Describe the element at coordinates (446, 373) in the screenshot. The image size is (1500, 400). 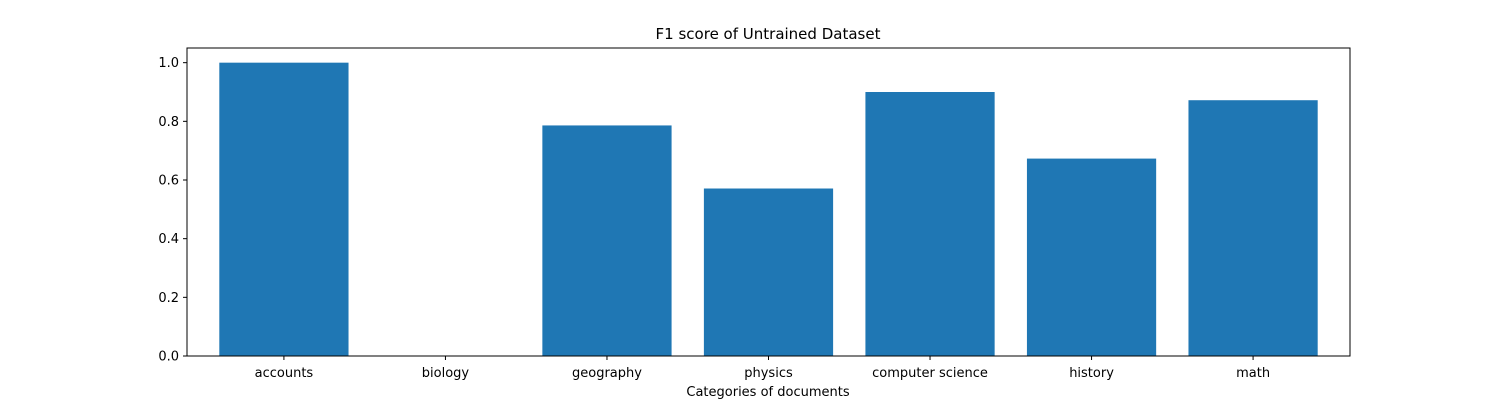
I see `x-tick-label: biology` at that location.